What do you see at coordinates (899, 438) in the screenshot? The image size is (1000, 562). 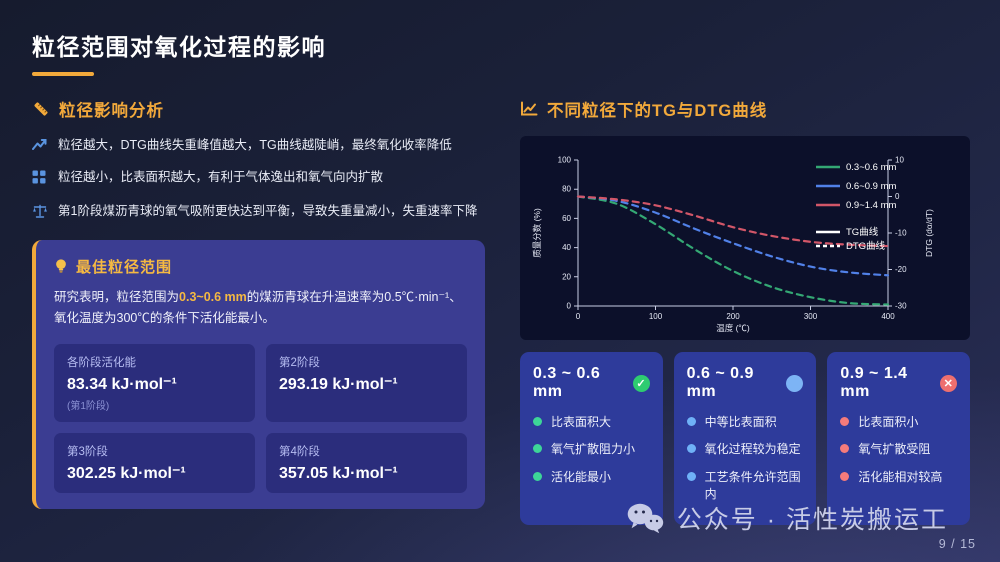 I see `size-card-large: 0.9 ~ 1.4 mm ✕ 比表面积小 氧气扩散受阻 活化能相对较高` at bounding box center [899, 438].